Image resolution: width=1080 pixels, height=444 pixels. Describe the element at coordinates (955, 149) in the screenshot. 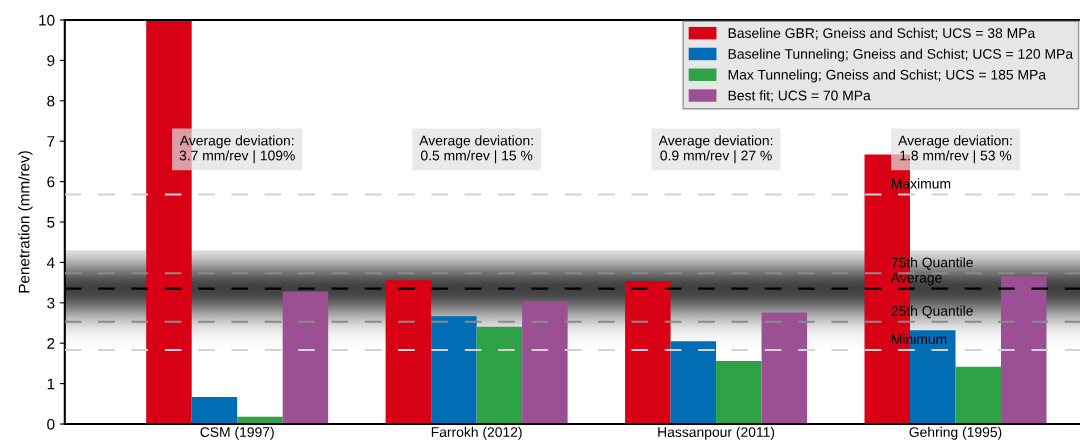

I see `annotation: Average deviation: 1.8 mm/rev | 53 %` at that location.